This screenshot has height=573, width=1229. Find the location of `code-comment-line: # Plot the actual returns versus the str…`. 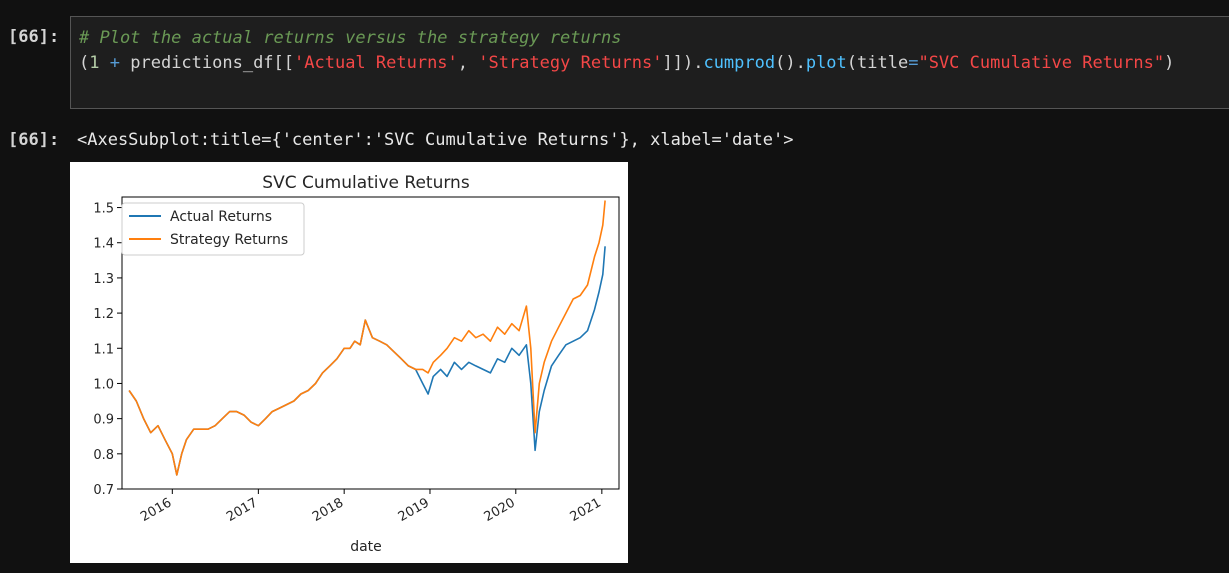

code-comment-line: # Plot the actual returns versus the str… is located at coordinates (350, 38).